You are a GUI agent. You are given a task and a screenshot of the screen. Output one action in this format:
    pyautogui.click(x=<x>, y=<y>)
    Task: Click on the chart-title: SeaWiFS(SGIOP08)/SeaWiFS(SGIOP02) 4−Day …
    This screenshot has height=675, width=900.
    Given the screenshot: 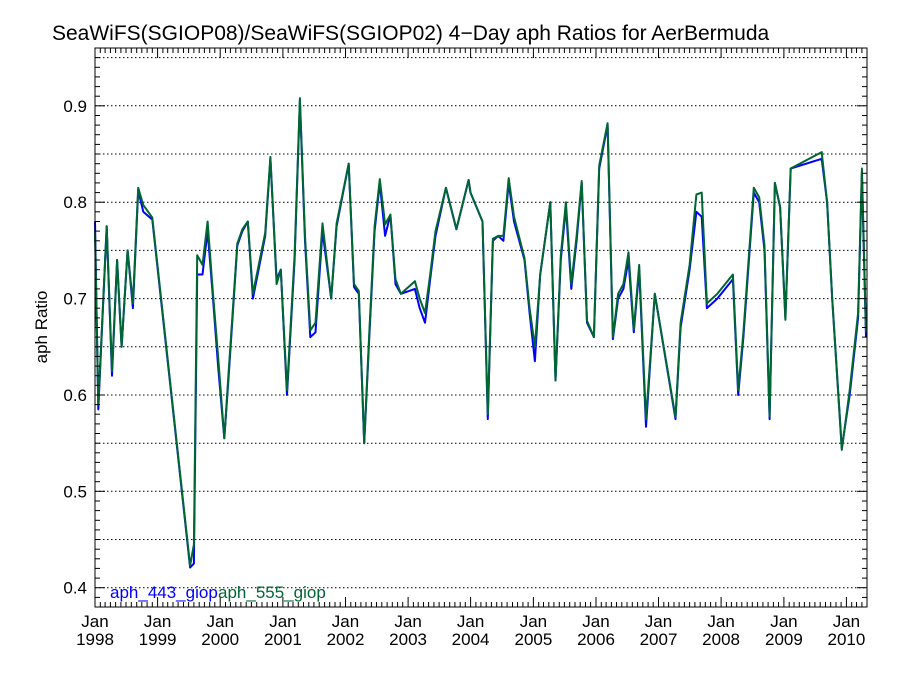 What is the action you would take?
    pyautogui.click(x=411, y=33)
    